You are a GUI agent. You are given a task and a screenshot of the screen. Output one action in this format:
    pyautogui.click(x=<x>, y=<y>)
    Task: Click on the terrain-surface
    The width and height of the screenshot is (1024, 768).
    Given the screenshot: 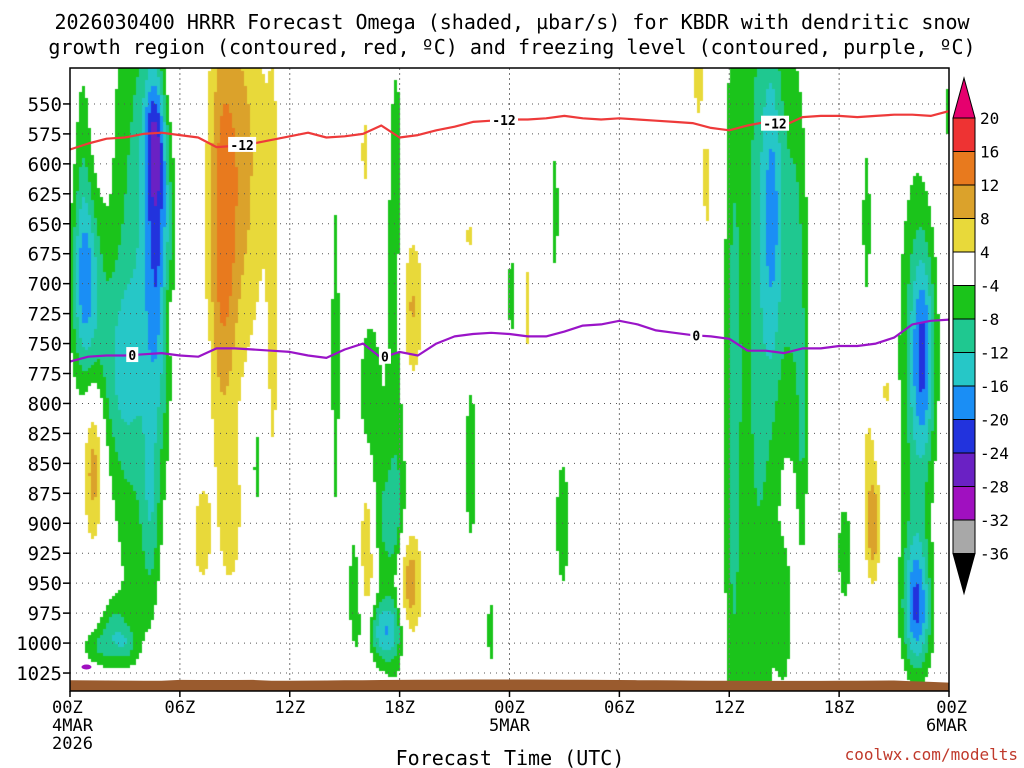 What is the action you would take?
    pyautogui.click(x=509, y=685)
    